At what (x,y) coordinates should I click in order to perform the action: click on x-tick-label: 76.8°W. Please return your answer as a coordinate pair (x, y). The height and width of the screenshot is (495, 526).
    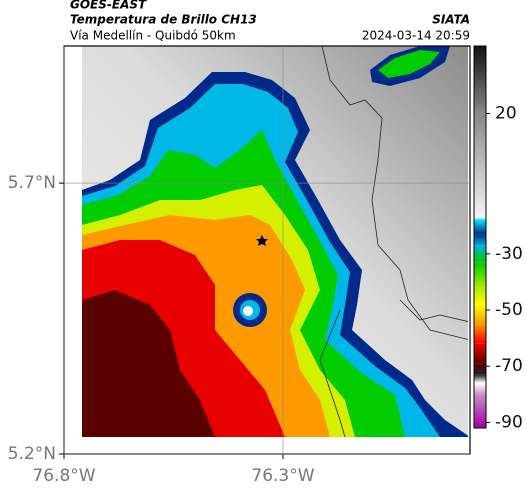
    Looking at the image, I should click on (63, 476).